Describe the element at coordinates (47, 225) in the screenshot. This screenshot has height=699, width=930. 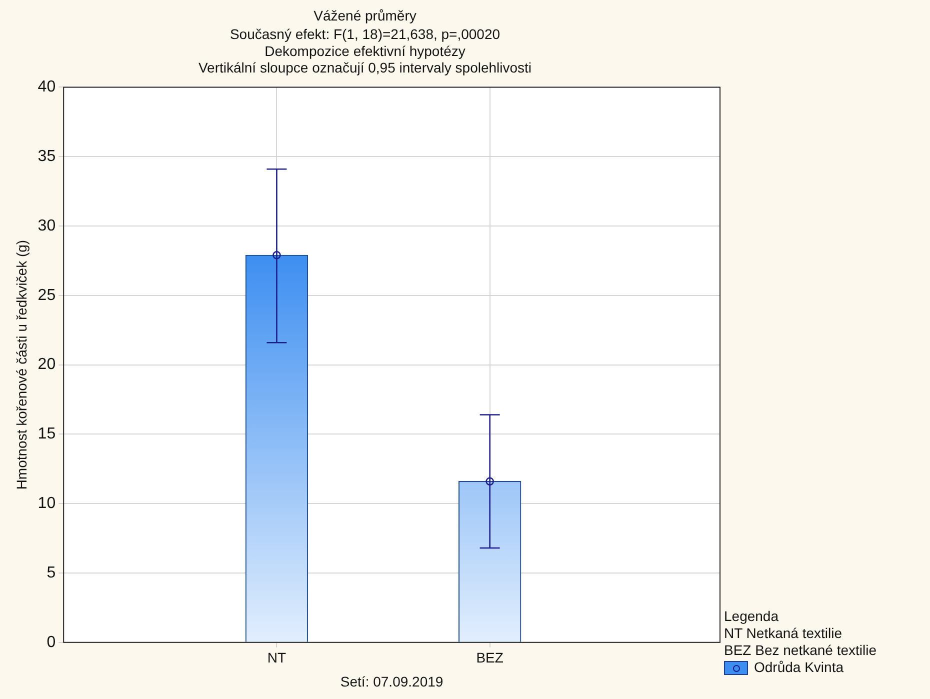
I see `y-tick-label: 30` at that location.